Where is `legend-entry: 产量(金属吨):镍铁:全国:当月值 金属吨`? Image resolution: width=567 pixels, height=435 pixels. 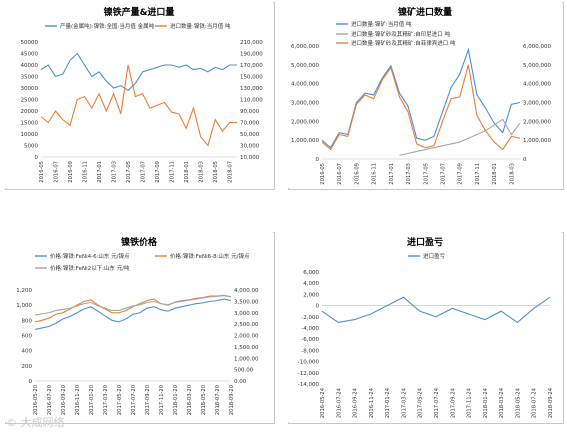 legend-entry: 产量(金属吨):镍铁:全国:当月值 金属吨 is located at coordinates (107, 26).